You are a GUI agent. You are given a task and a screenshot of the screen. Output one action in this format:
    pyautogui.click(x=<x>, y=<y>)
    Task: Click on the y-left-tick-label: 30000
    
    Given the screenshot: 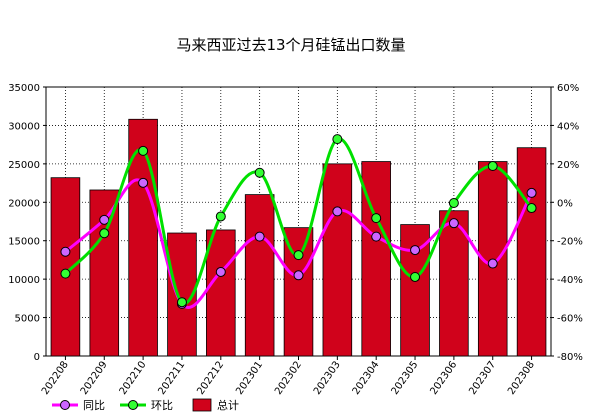 What is the action you would take?
    pyautogui.click(x=24, y=126)
    